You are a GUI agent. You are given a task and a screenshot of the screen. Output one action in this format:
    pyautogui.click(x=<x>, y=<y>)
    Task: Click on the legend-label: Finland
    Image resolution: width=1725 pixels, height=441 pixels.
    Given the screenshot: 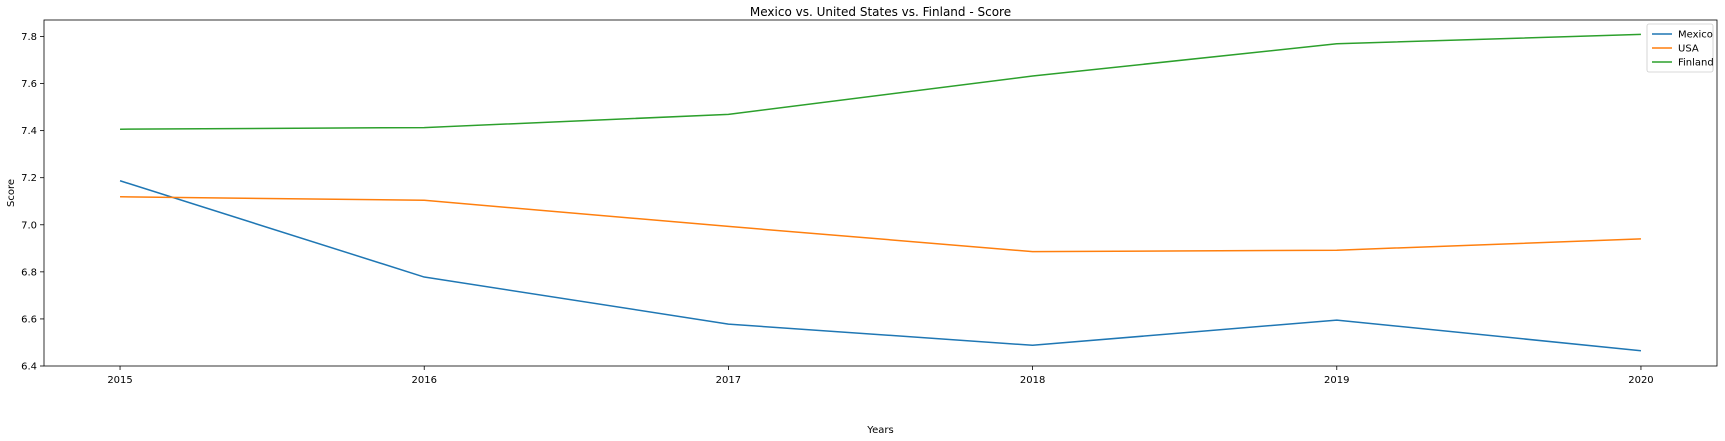 What is the action you would take?
    pyautogui.click(x=1696, y=63)
    